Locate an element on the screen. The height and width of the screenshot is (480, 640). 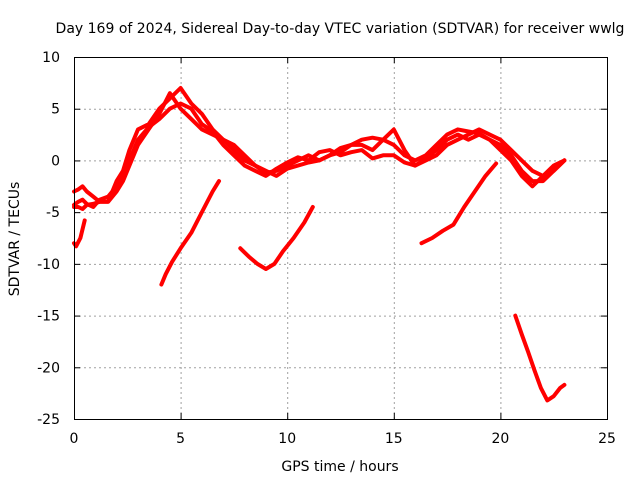
y-tick-label: -20 is located at coordinates (48, 368).